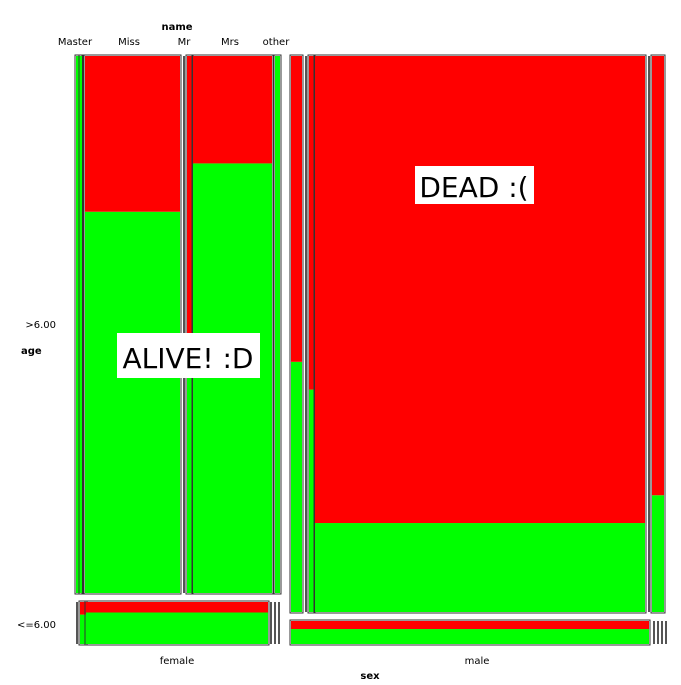 The height and width of the screenshot is (685, 681). Describe the element at coordinates (477, 661) in the screenshot. I see `tick-sex-male: male` at that location.